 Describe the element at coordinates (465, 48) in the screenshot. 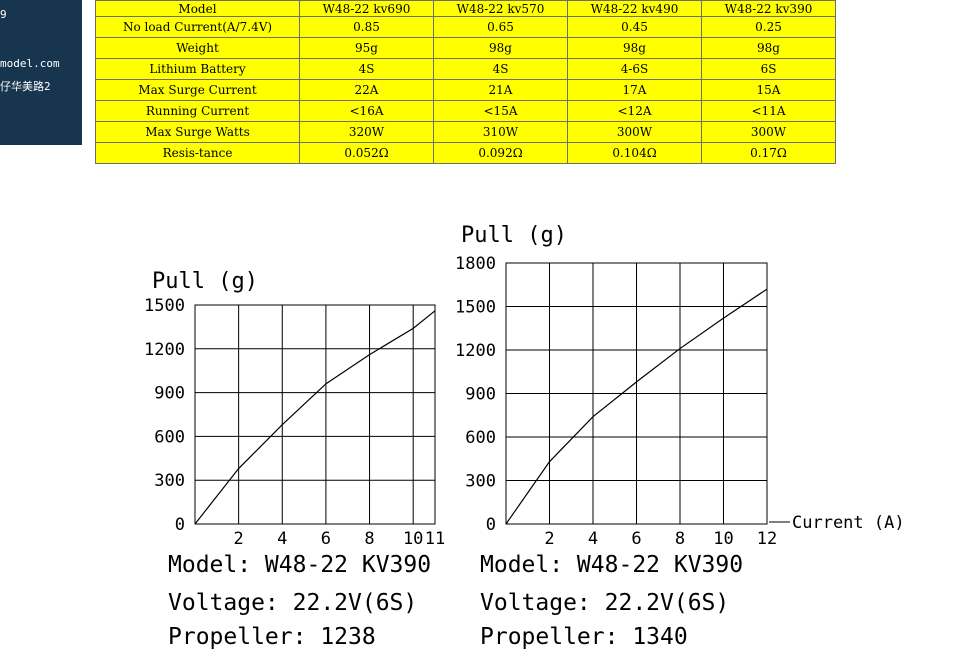

I see `spec-row: Weight 95g 98g 98g 98g` at that location.